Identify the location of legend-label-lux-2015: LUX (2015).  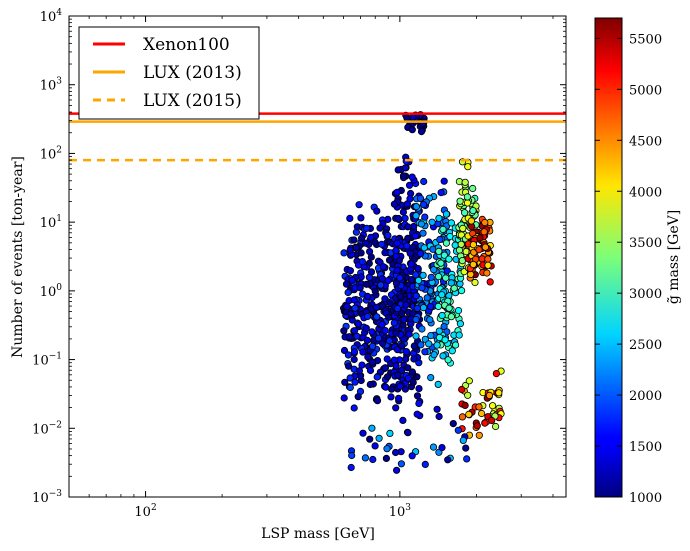
(192, 101).